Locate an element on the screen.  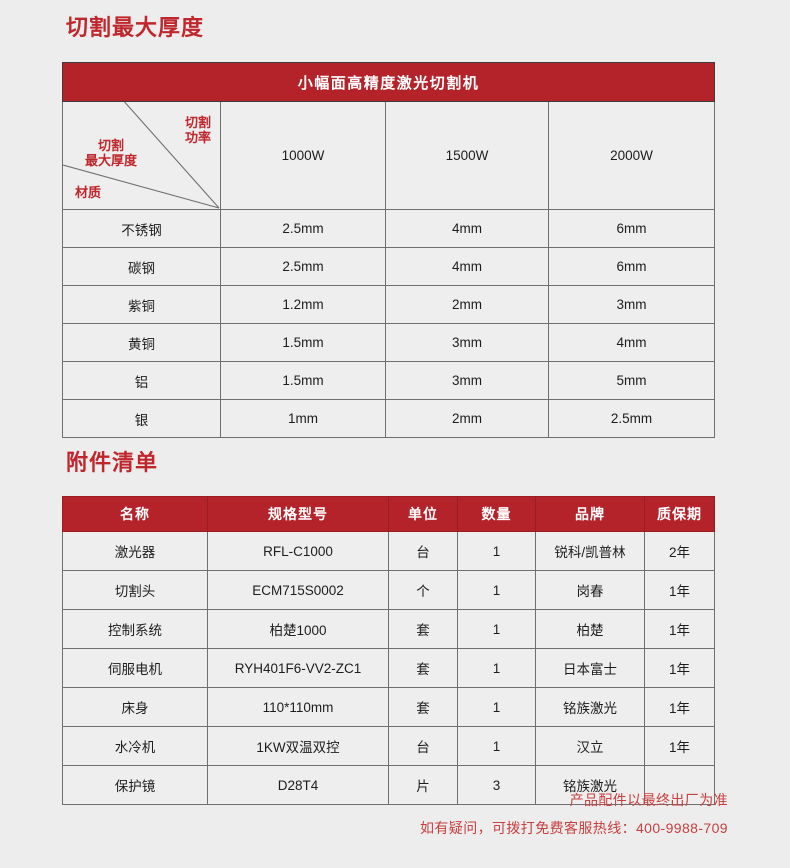
material-name-cell: 银 is located at coordinates (141, 418).